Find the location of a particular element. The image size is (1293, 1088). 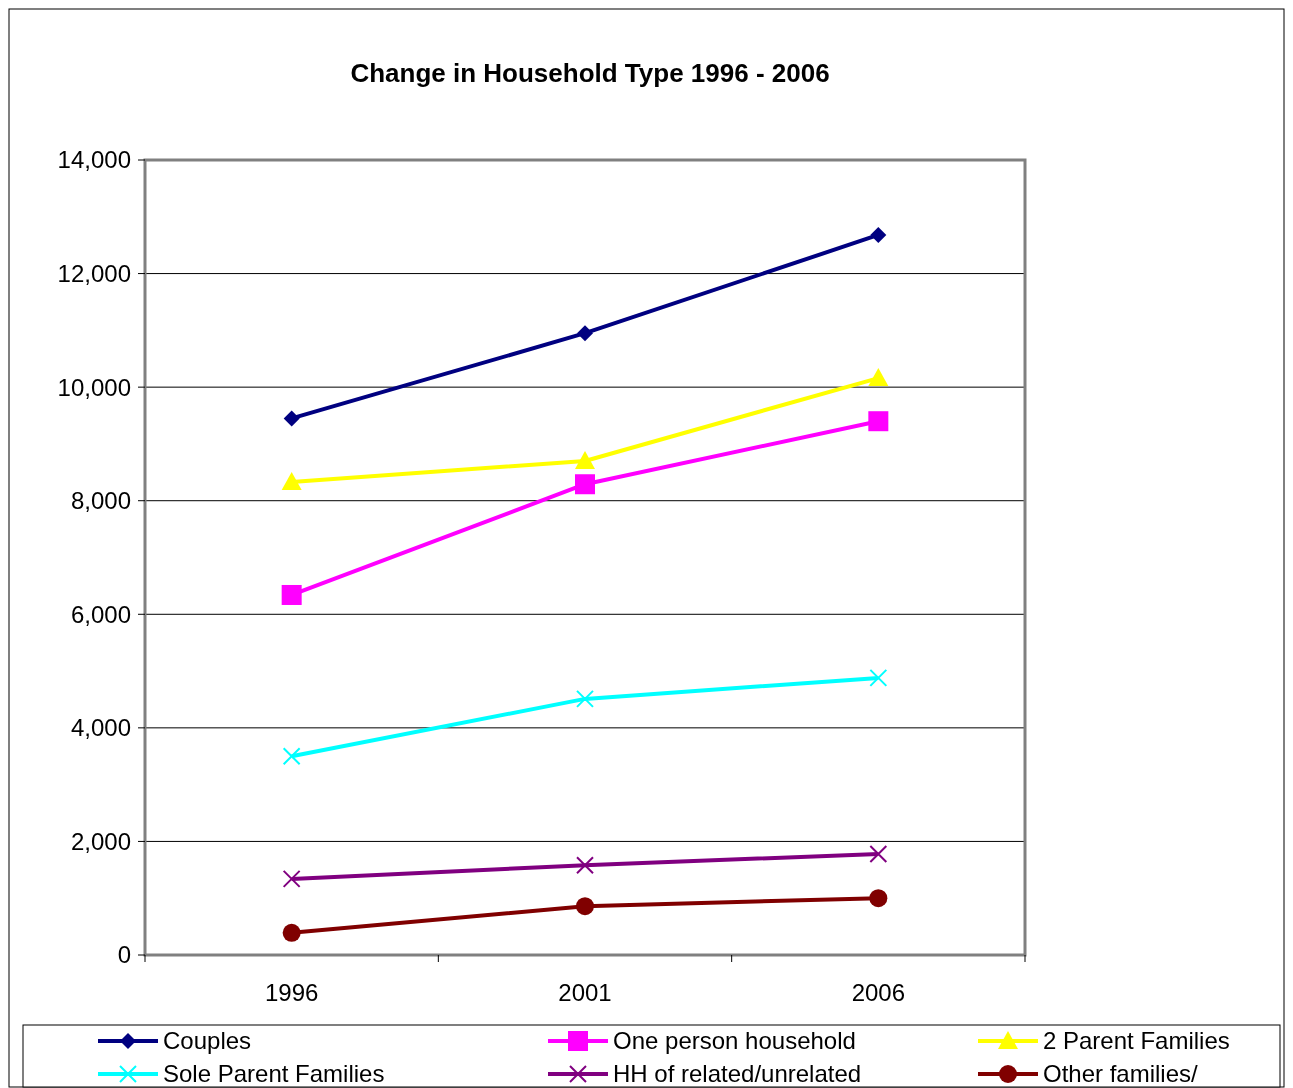

legend-label: Sole Parent Families is located at coordinates (274, 1074).